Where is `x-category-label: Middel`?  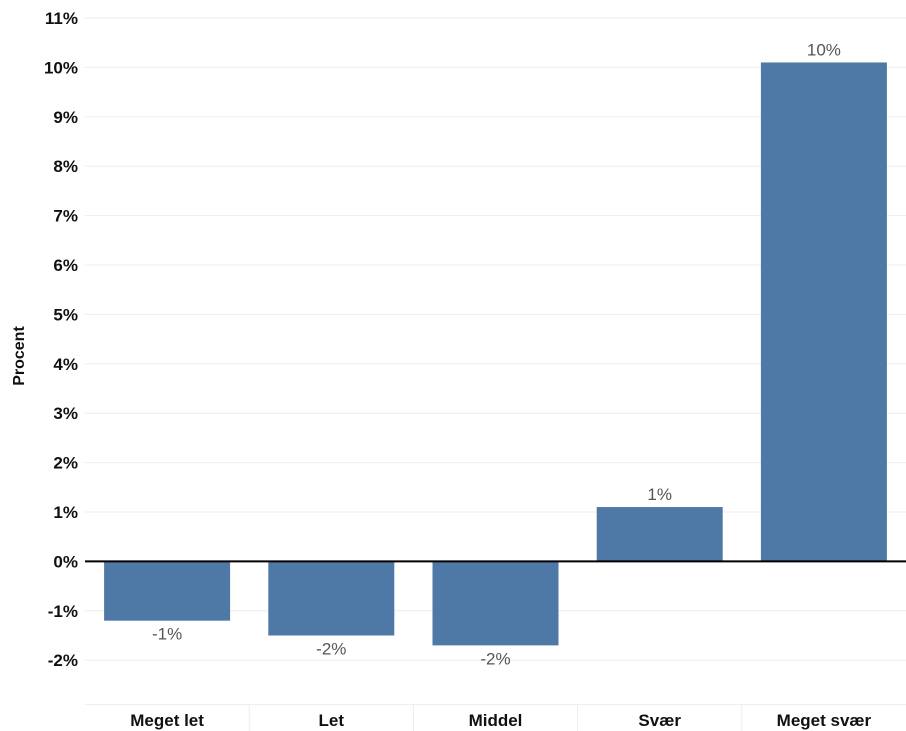
x-category-label: Middel is located at coordinates (496, 720).